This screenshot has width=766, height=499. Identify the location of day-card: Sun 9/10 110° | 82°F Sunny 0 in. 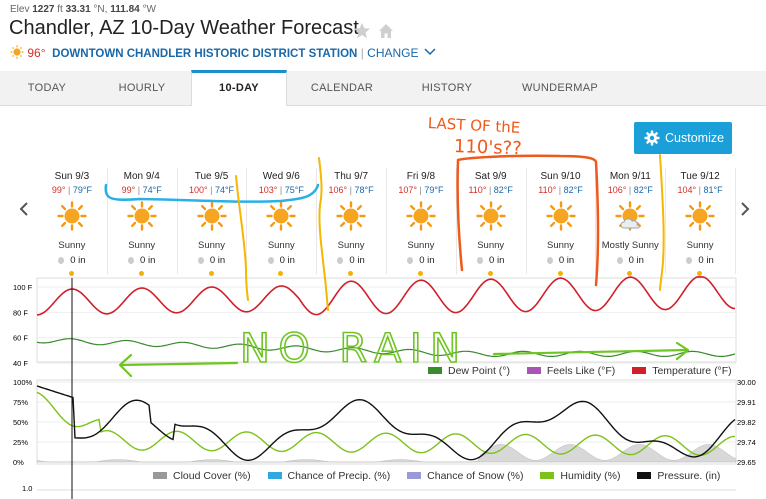
(561, 222).